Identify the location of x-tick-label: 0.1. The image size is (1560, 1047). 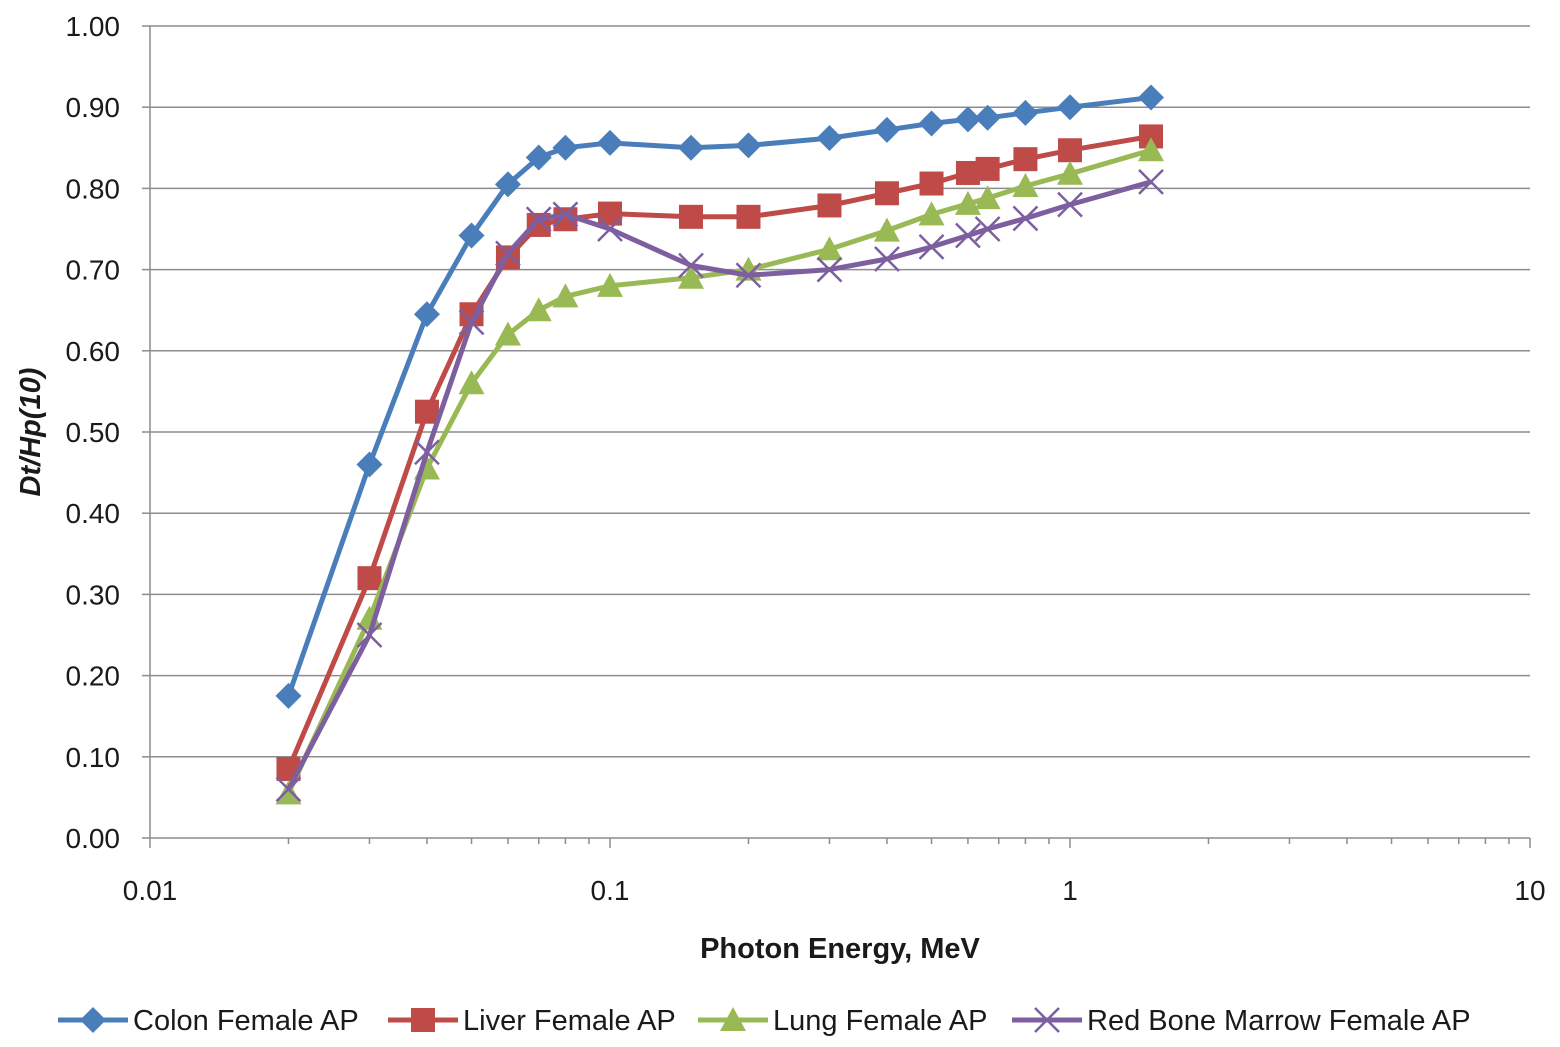
(610, 890).